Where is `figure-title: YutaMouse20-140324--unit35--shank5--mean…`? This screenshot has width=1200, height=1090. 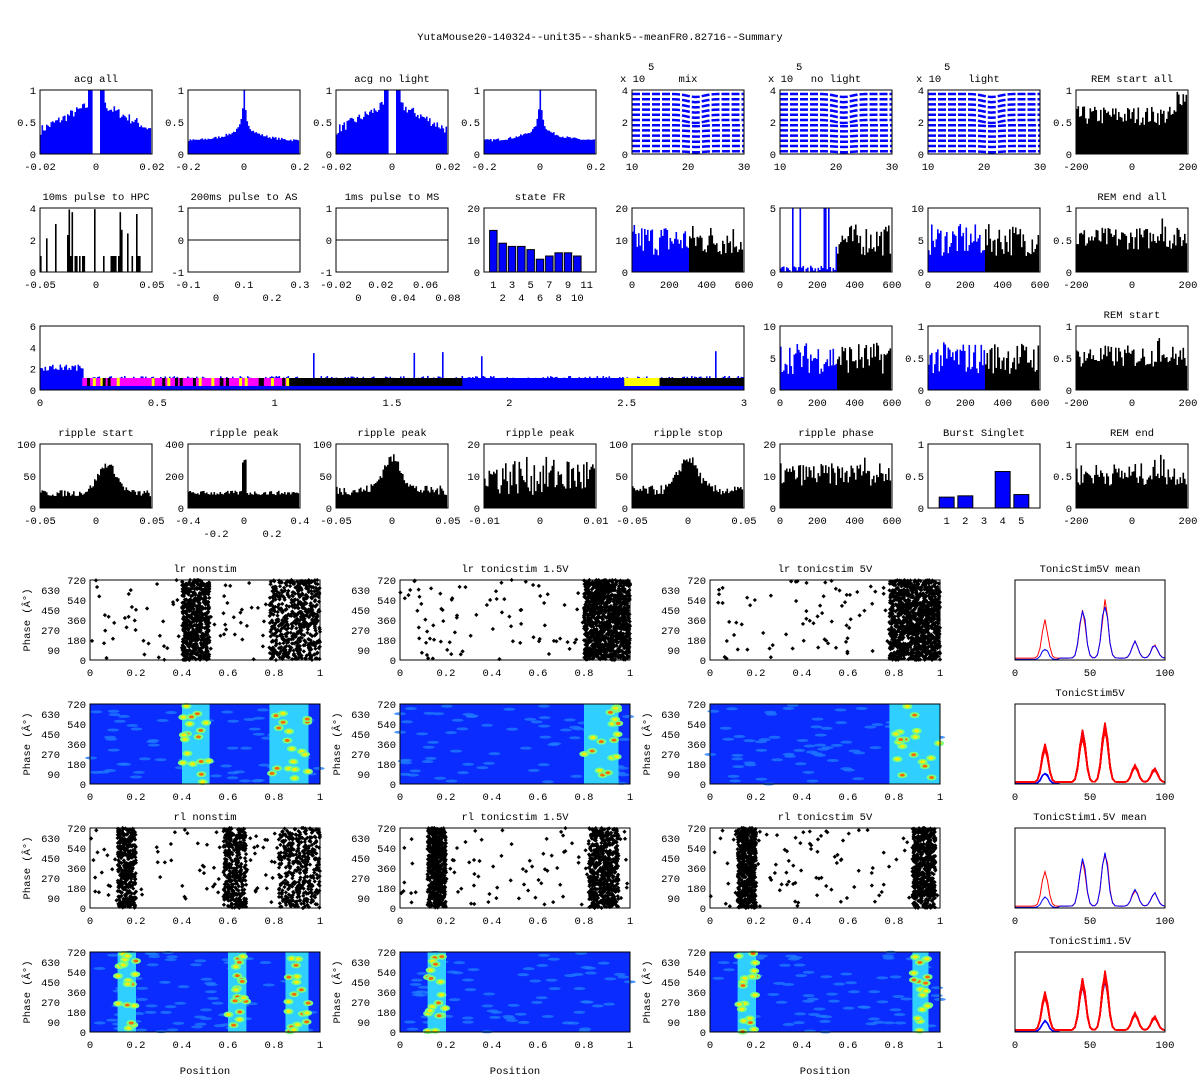
figure-title: YutaMouse20-140324--unit35--shank5--mean… is located at coordinates (599, 38).